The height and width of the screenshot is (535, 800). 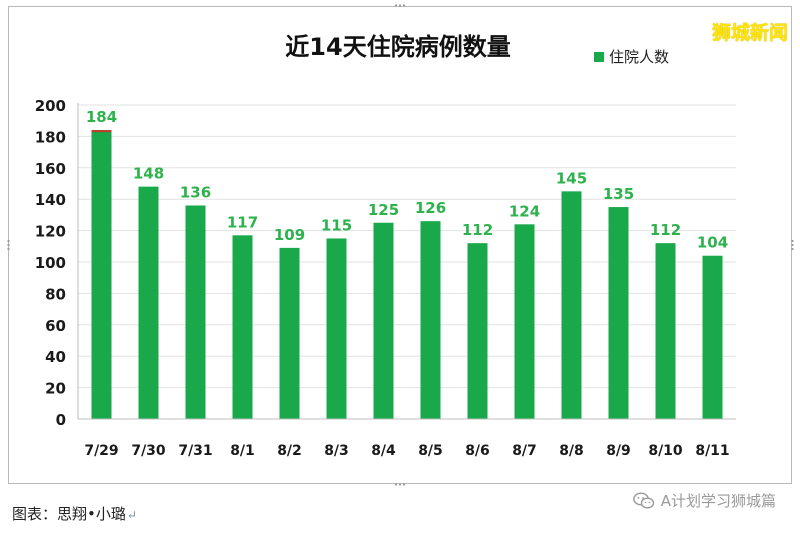 I want to click on data-label: 184, so click(x=101, y=117).